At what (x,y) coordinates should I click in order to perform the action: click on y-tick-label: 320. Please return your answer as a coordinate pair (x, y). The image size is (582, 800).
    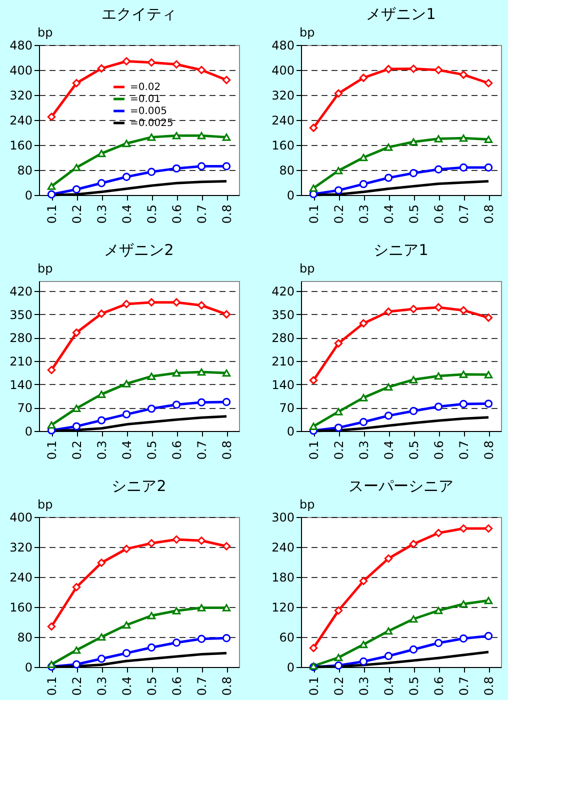
    Looking at the image, I should click on (283, 95).